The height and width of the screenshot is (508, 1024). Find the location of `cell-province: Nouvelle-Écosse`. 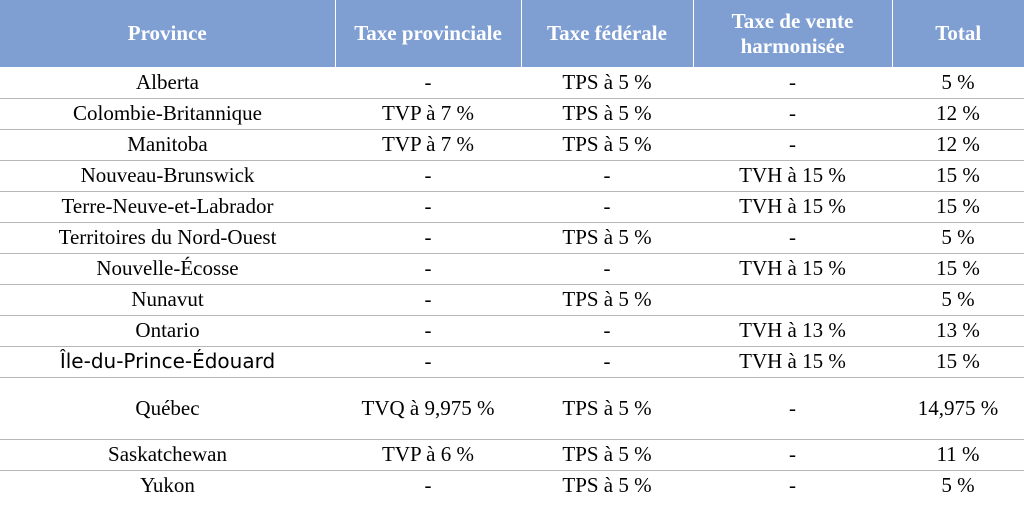

cell-province: Nouvelle-Écosse is located at coordinates (167, 269).